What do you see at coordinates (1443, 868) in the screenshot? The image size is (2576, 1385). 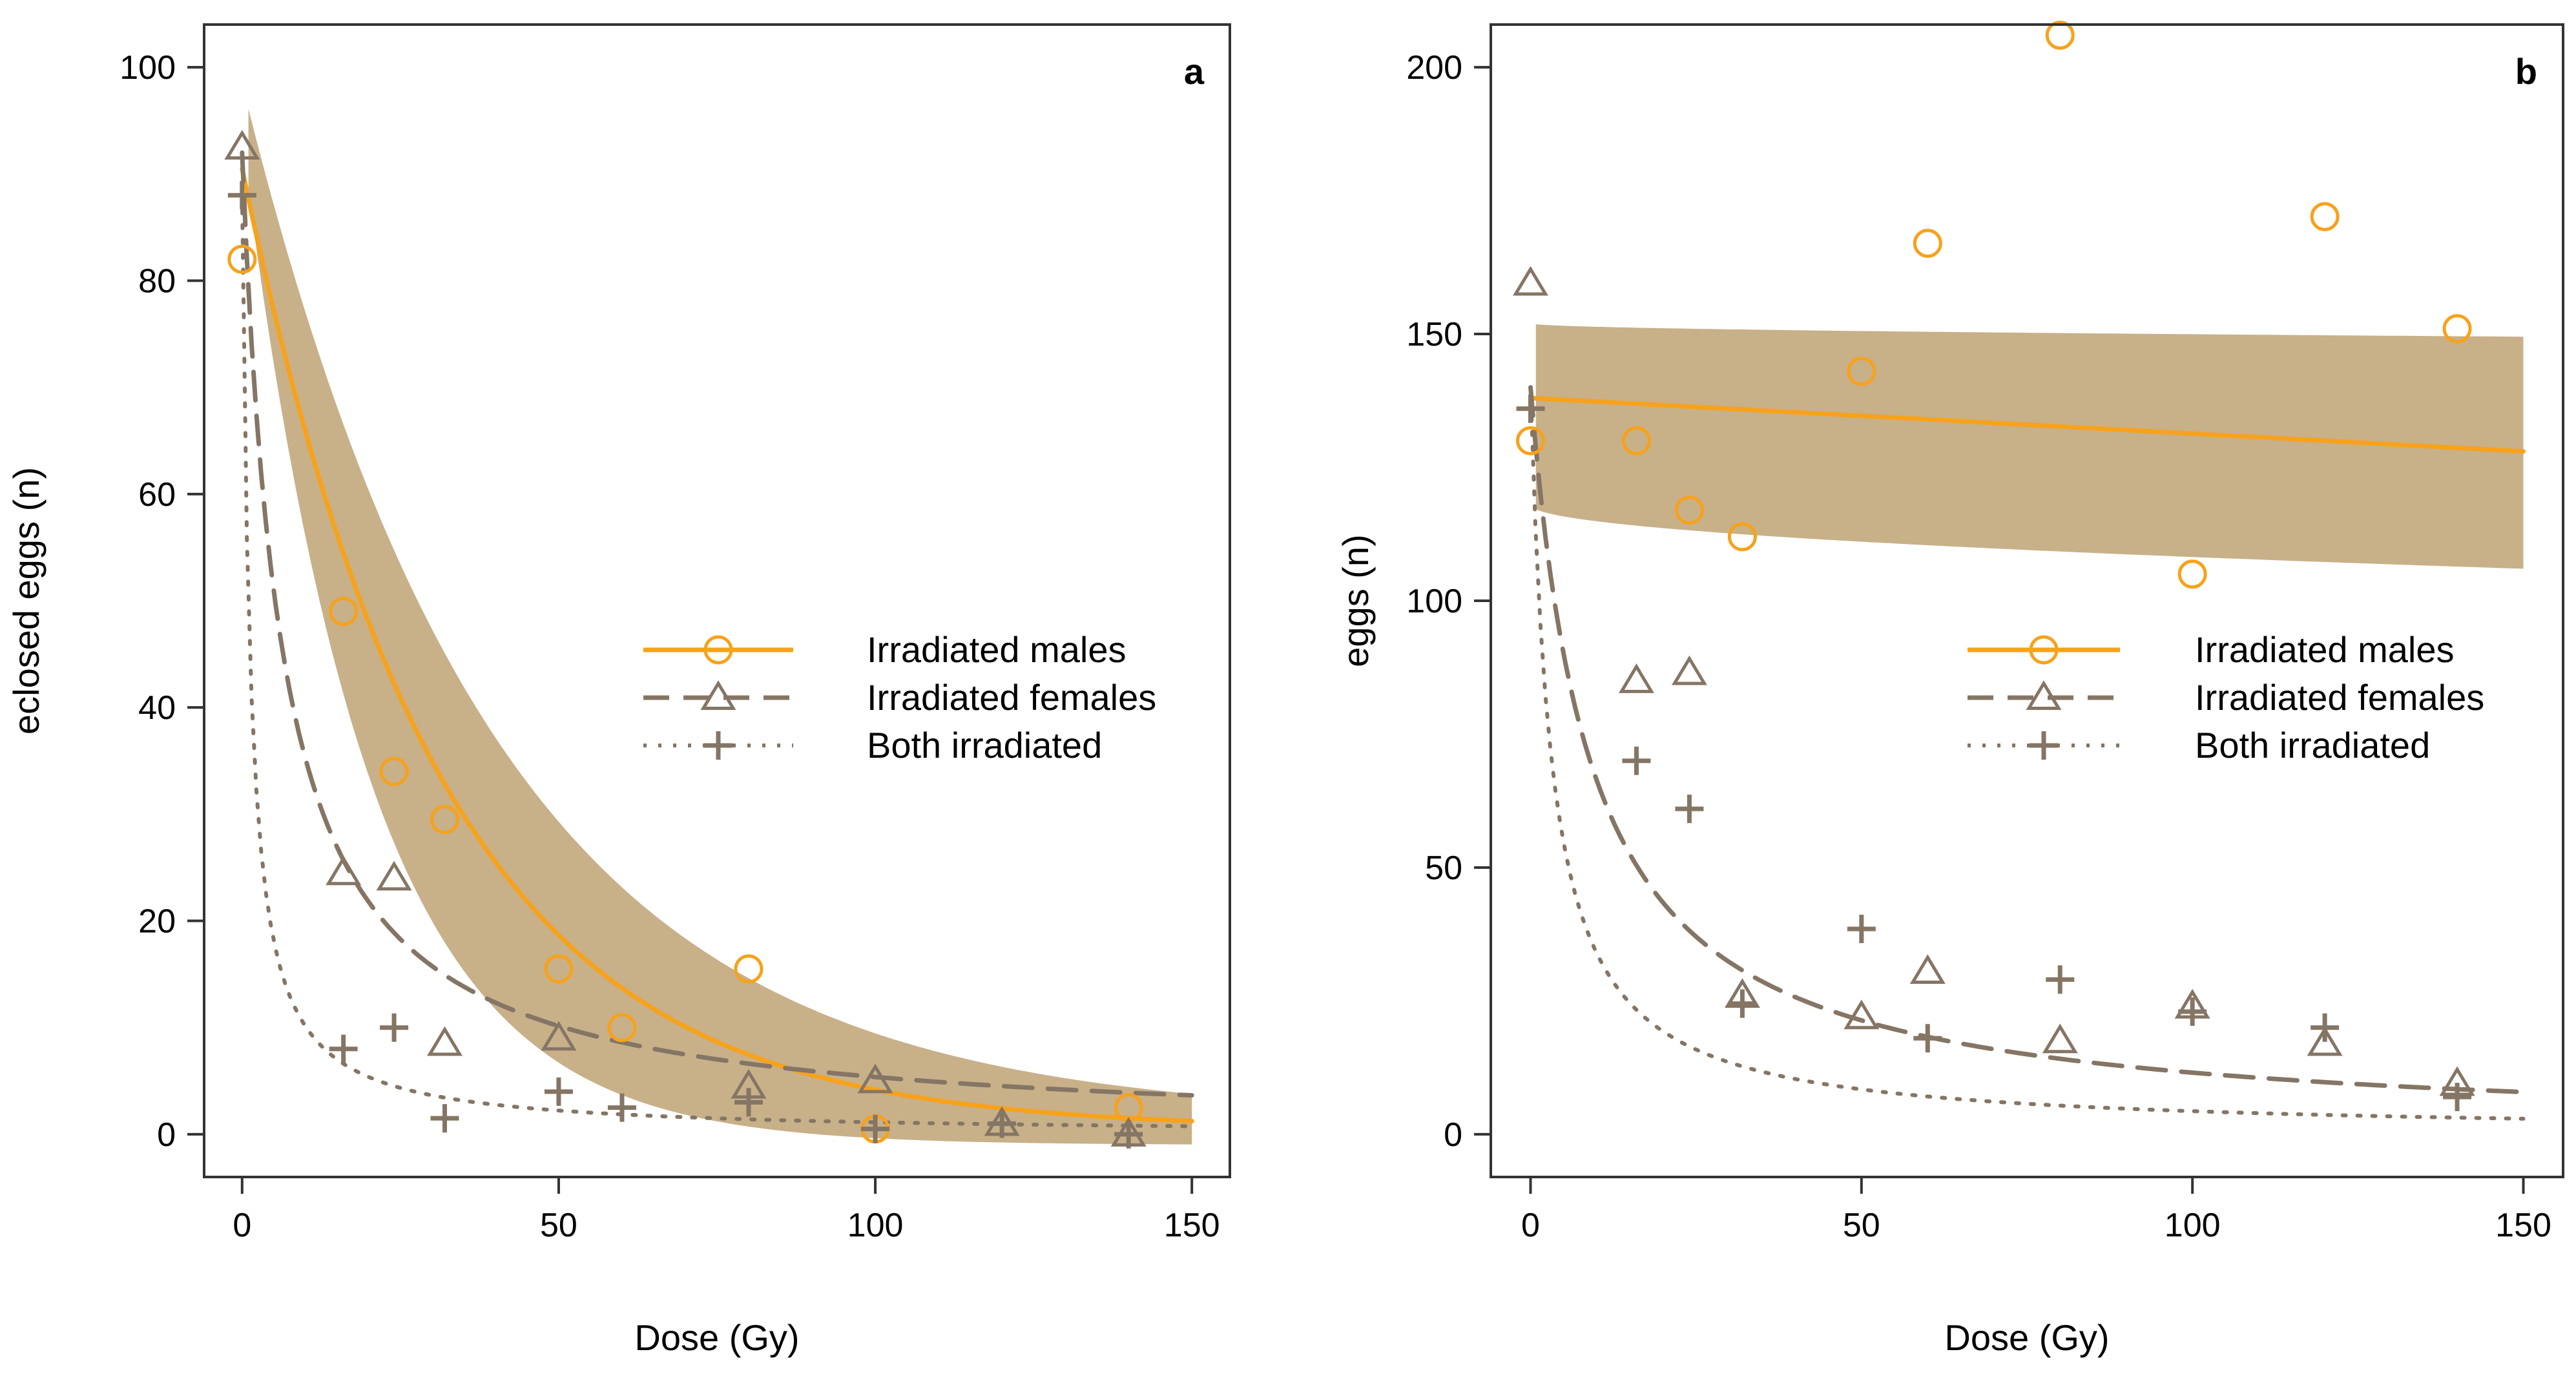 I see `panel-b-y-tick-label-1: 50` at bounding box center [1443, 868].